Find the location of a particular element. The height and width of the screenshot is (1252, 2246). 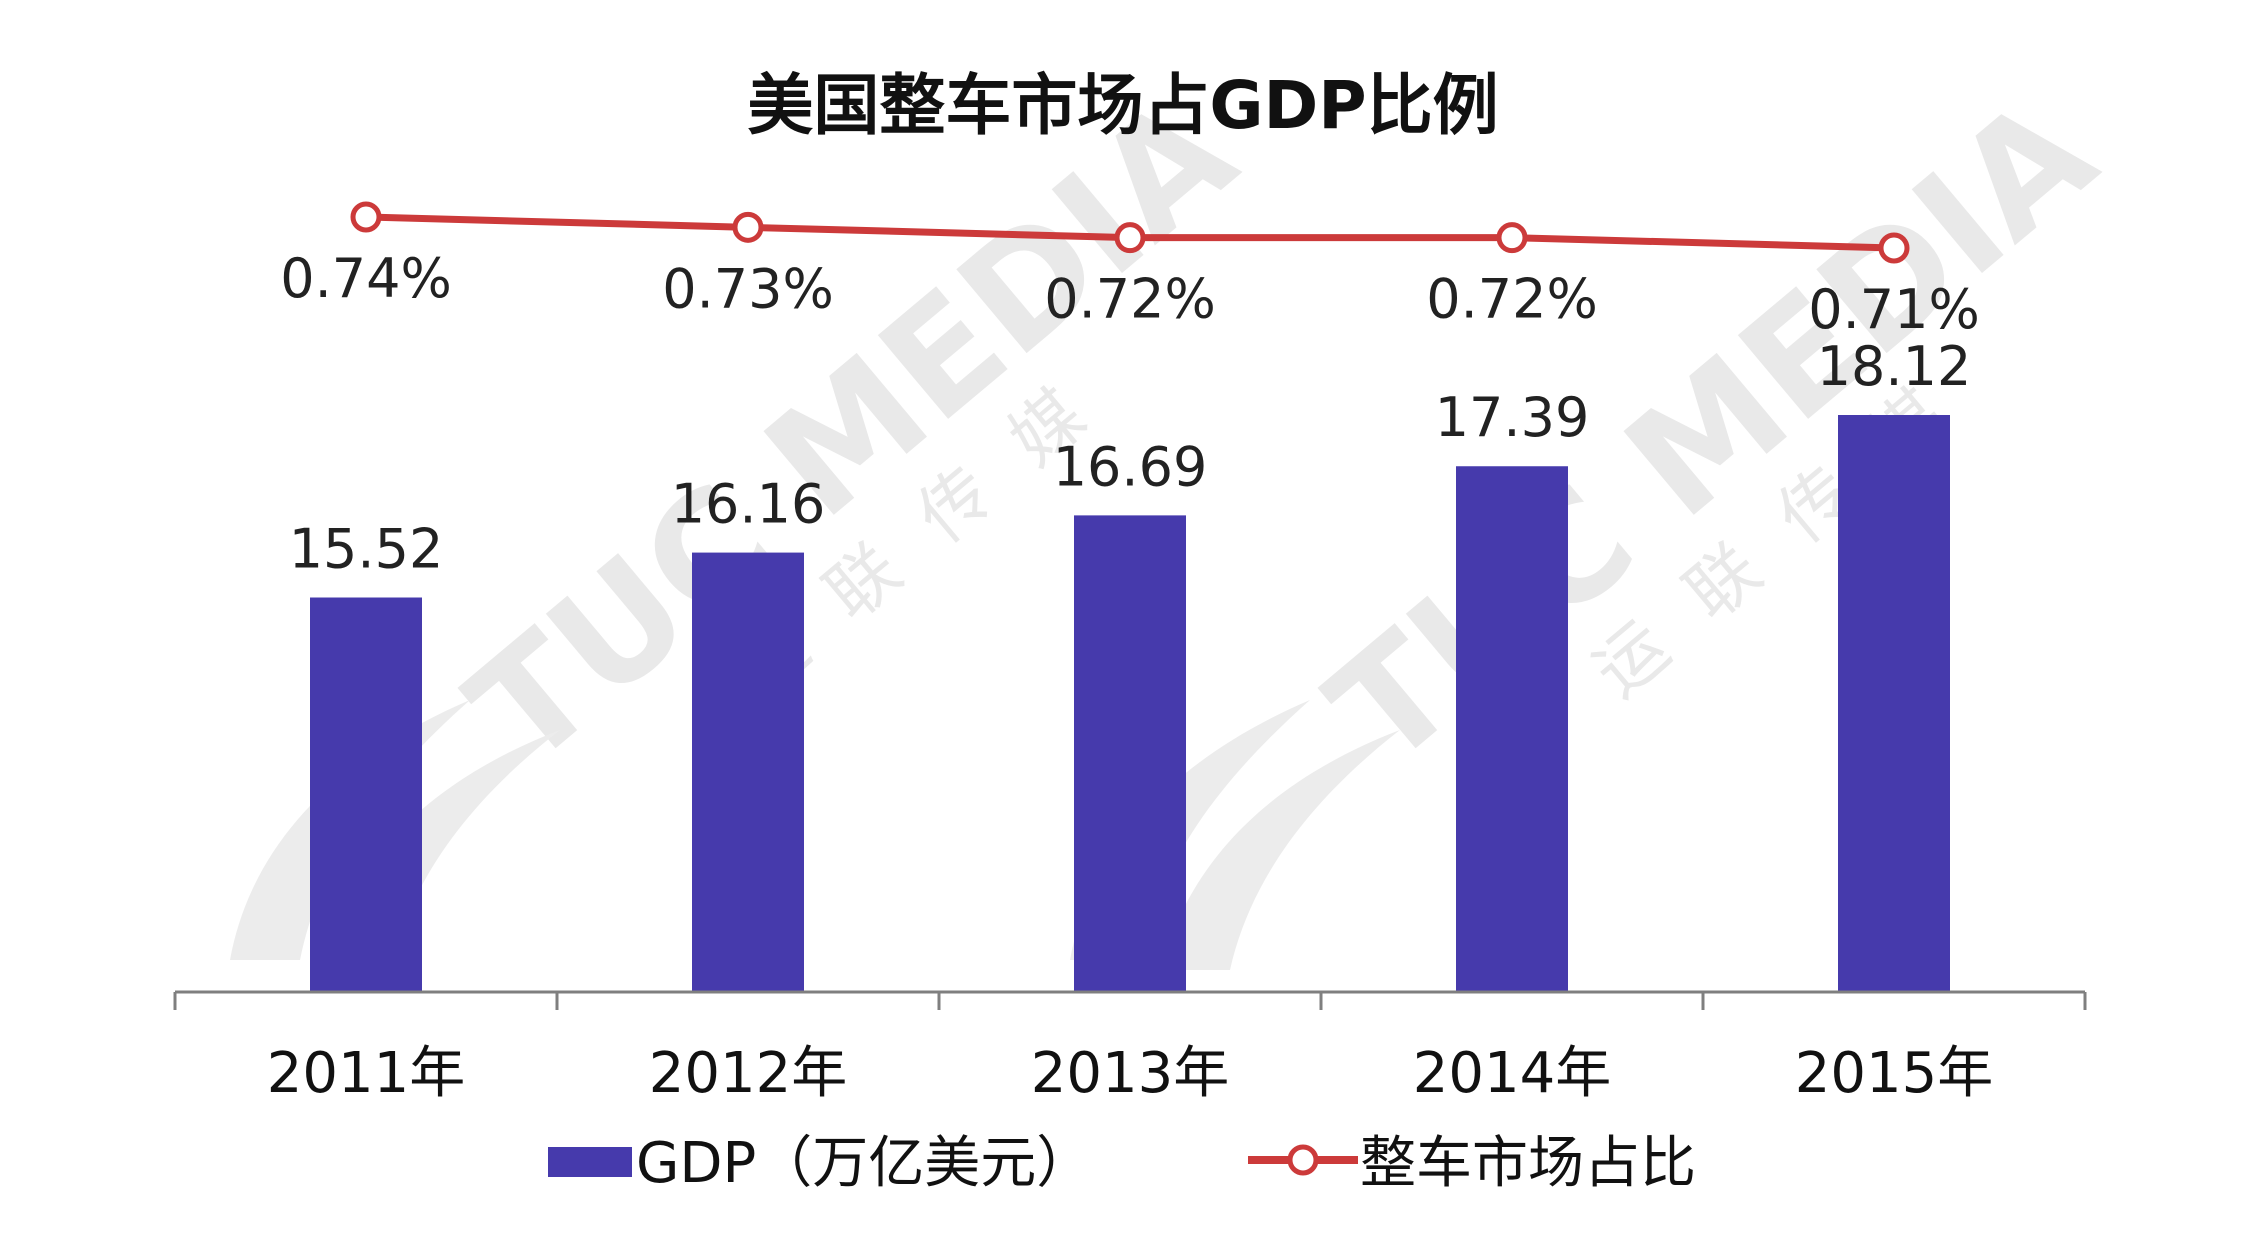

x-axis: 2011年 2012年 2013年 2014年 2015年 is located at coordinates (1130, 1048).